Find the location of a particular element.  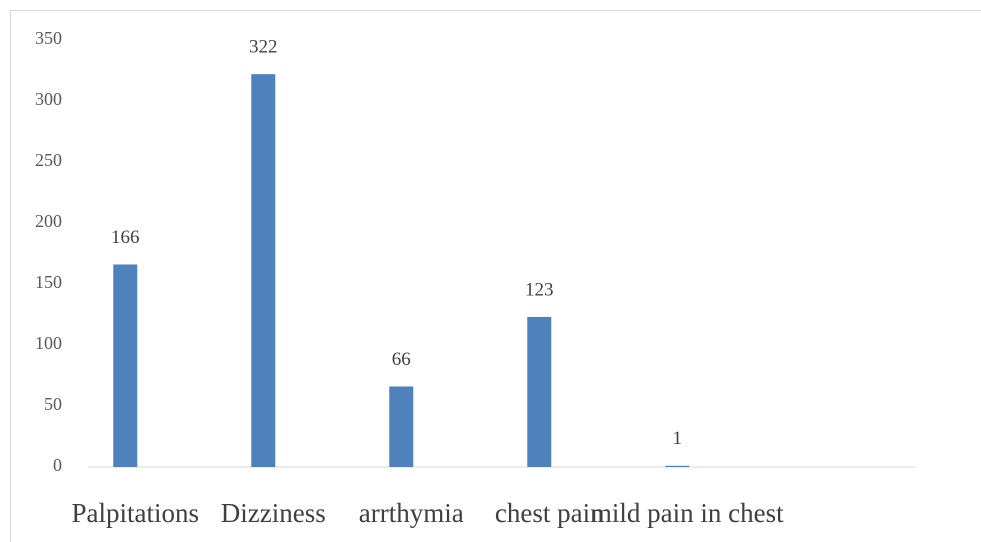

x-tick-label: arrthymia is located at coordinates (411, 513).